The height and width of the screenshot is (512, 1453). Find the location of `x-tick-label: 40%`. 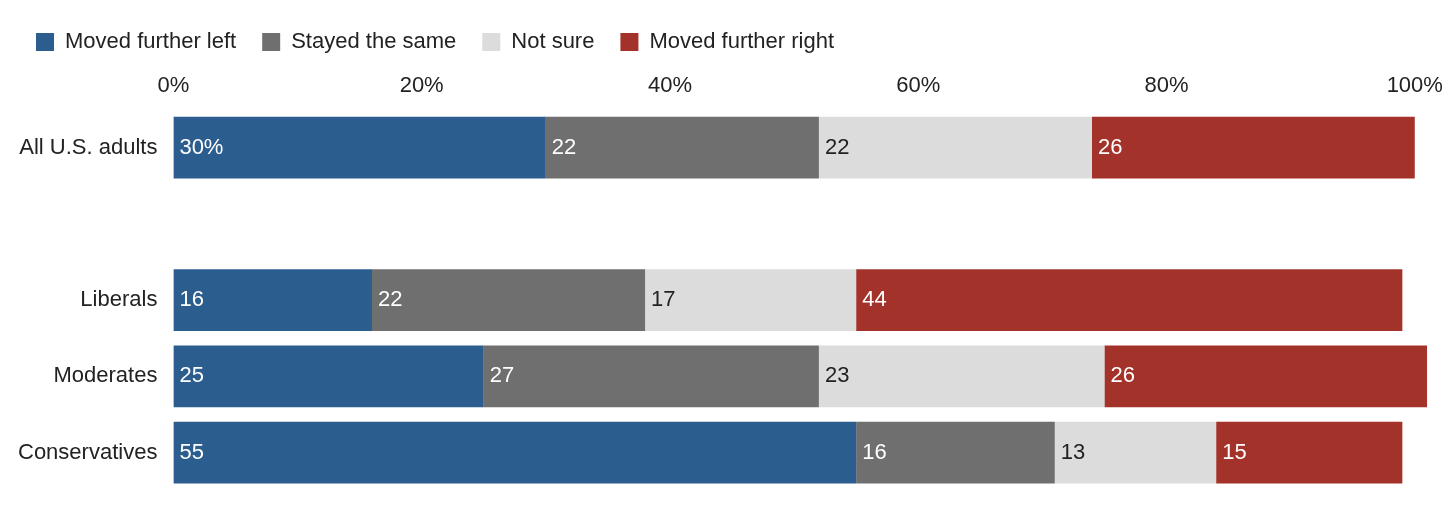

x-tick-label: 40% is located at coordinates (669, 85).